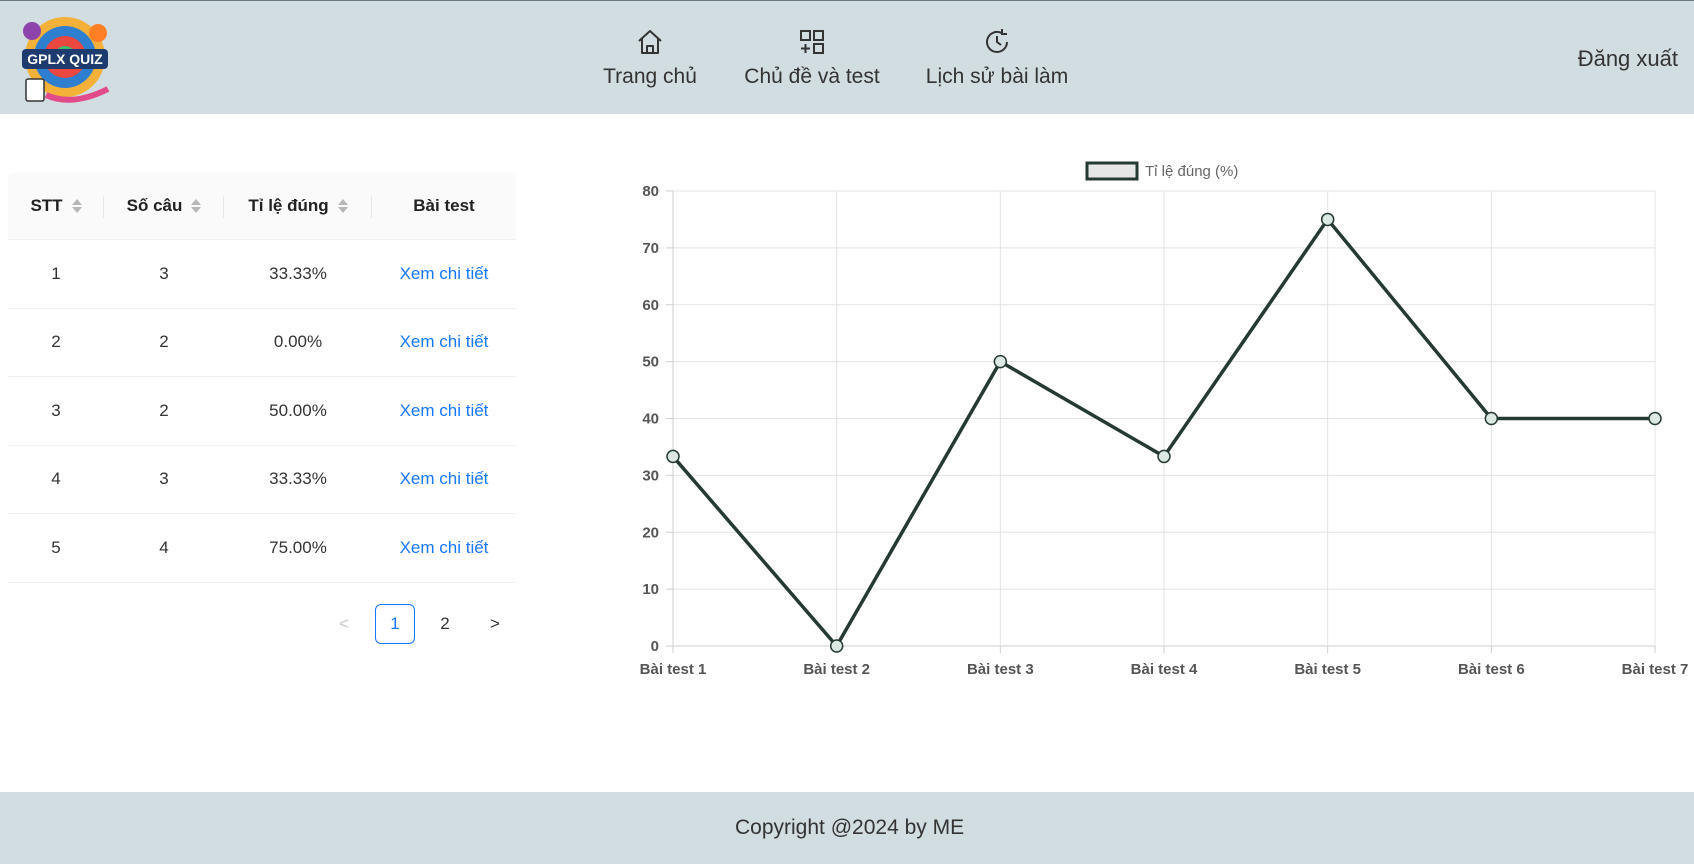 This screenshot has width=1694, height=864. Describe the element at coordinates (262, 480) in the screenshot. I see `table-row: 4 3 33.33% Xem chi tiết` at that location.